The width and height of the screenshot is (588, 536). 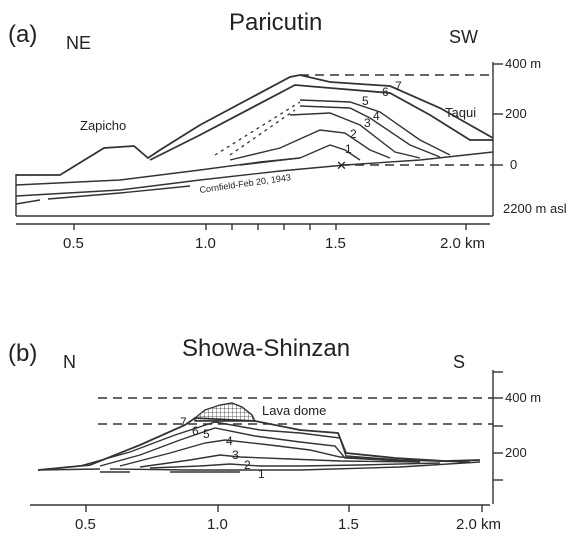 What do you see at coordinates (266, 348) in the screenshot?
I see `panel-b-title: Showa-Shinzan` at bounding box center [266, 348].